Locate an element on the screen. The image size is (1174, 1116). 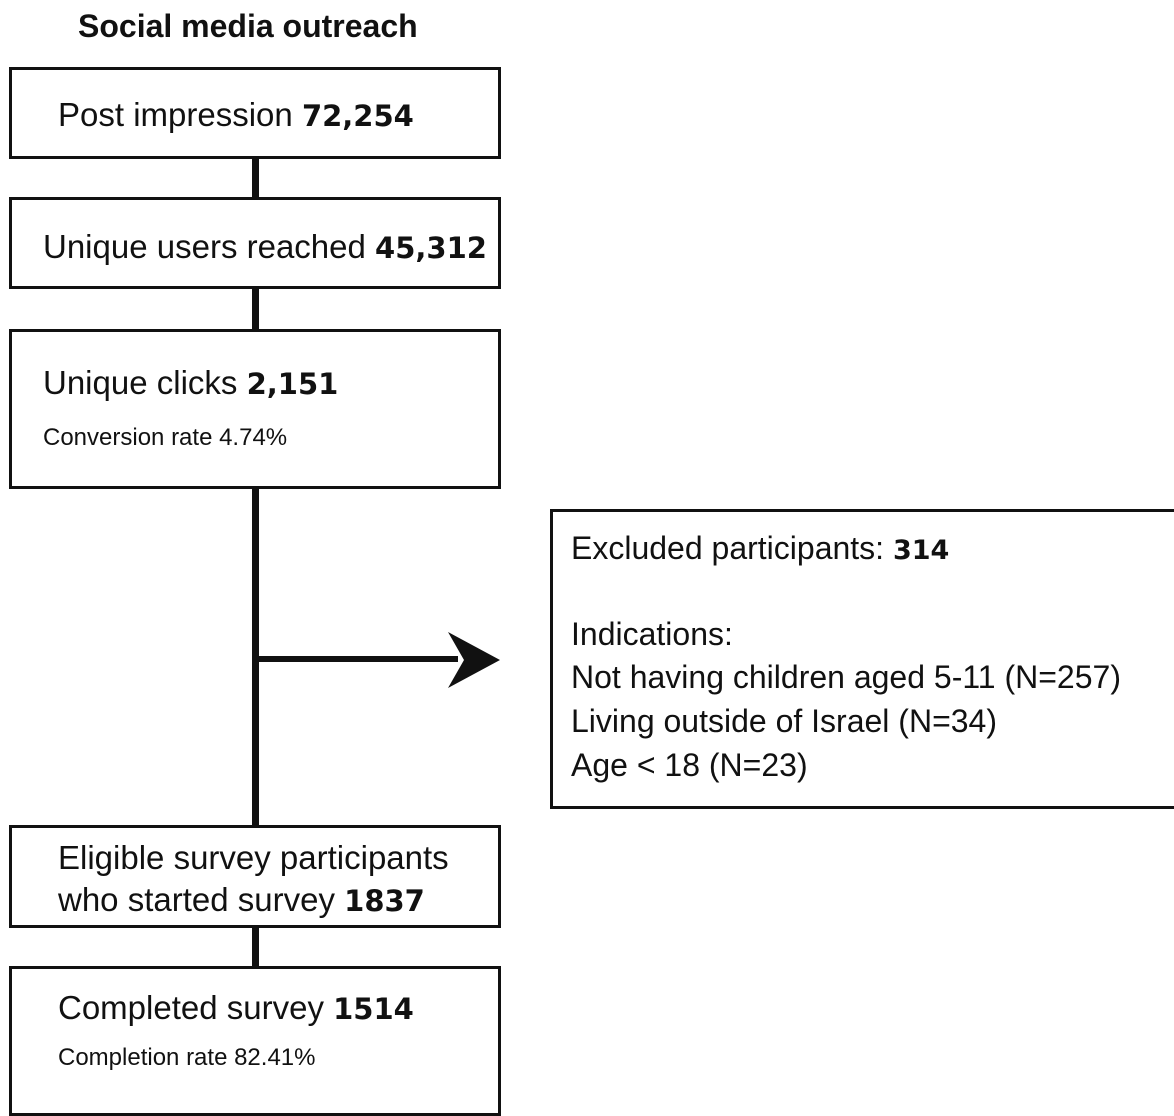
unique-clicks-label: Unique clicks is located at coordinates (140, 382).